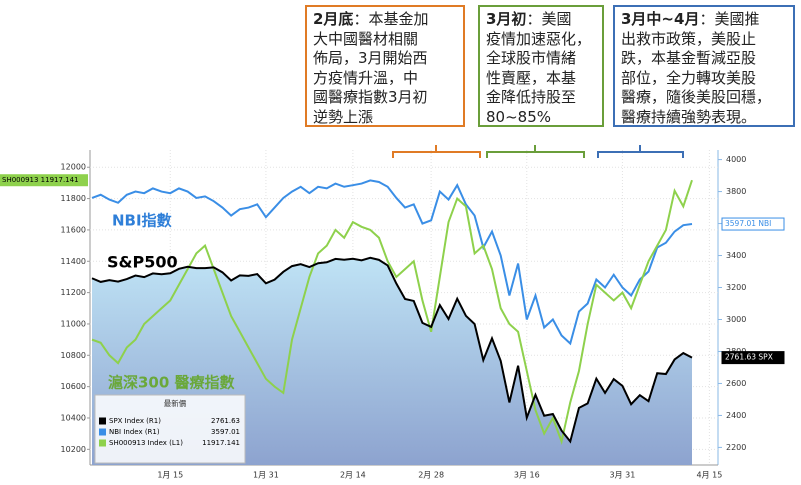 This screenshot has width=801, height=485. I want to click on callout-text: 大中國醫材相關, so click(366, 38).